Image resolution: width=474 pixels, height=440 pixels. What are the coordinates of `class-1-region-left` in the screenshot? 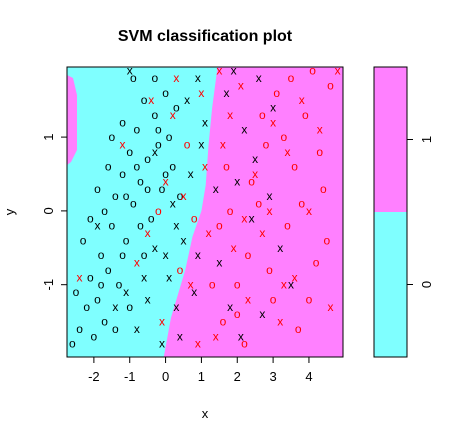 It's located at (72, 120).